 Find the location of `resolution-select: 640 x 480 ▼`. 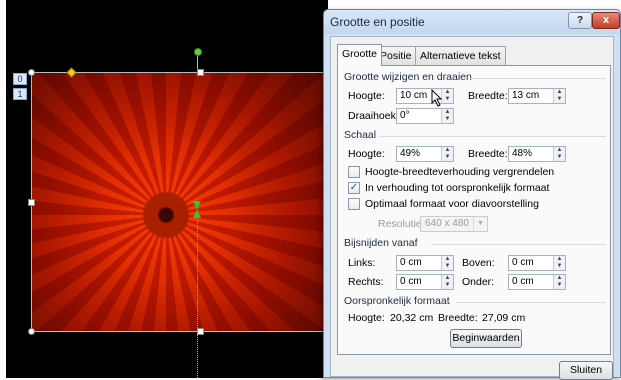

resolution-select: 640 x 480 ▼ is located at coordinates (454, 224).